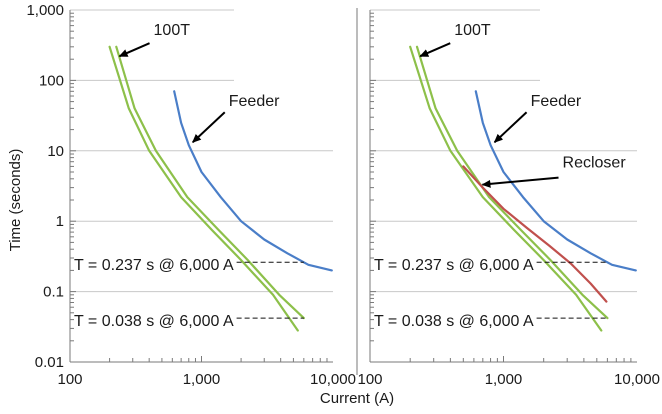 Image resolution: width=662 pixels, height=414 pixels. Describe the element at coordinates (357, 398) in the screenshot. I see `x-axis-title: Current (A)` at that location.